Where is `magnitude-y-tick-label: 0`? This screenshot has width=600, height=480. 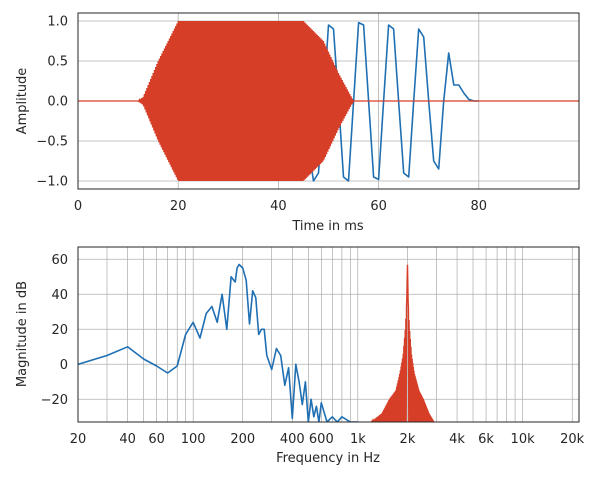
magnitude-y-tick-label: 0 is located at coordinates (64, 365).